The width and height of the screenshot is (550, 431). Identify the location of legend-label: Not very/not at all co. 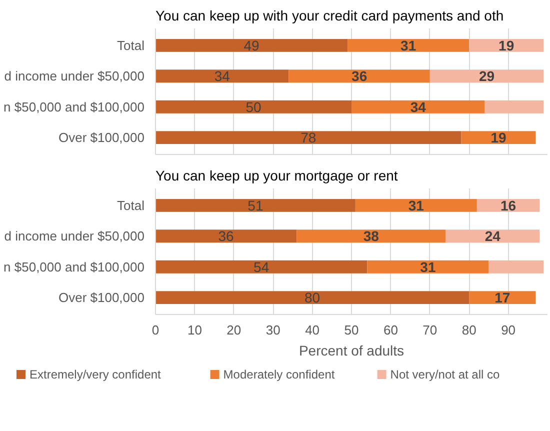
(445, 375).